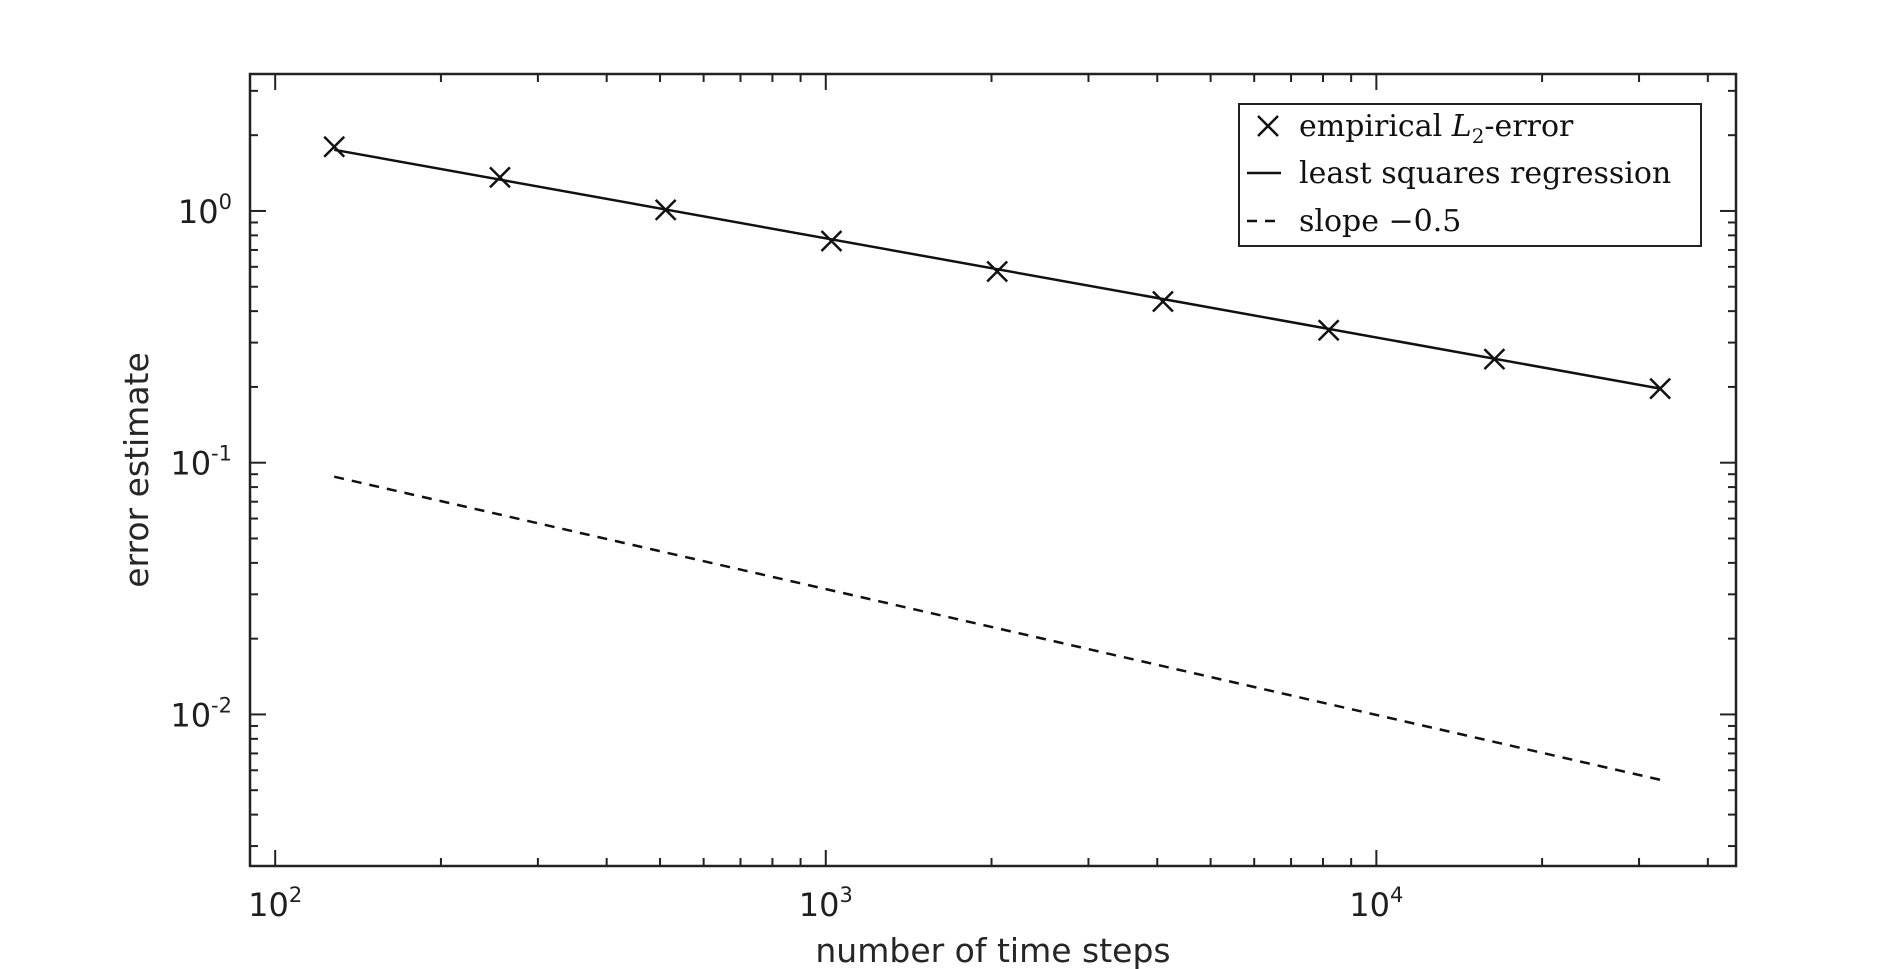  Describe the element at coordinates (1436, 128) in the screenshot. I see `legend-entry-label: empirical L2-error` at that location.